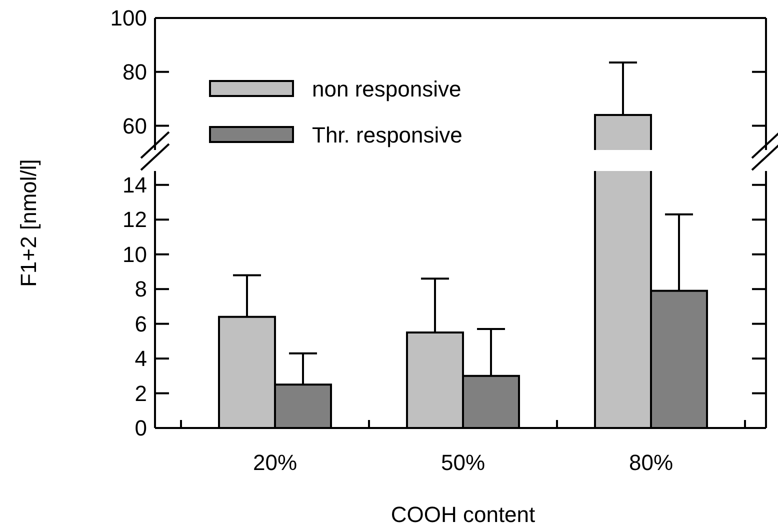 This screenshot has height=532, width=778. I want to click on y-tick-label: 8, so click(140, 289).